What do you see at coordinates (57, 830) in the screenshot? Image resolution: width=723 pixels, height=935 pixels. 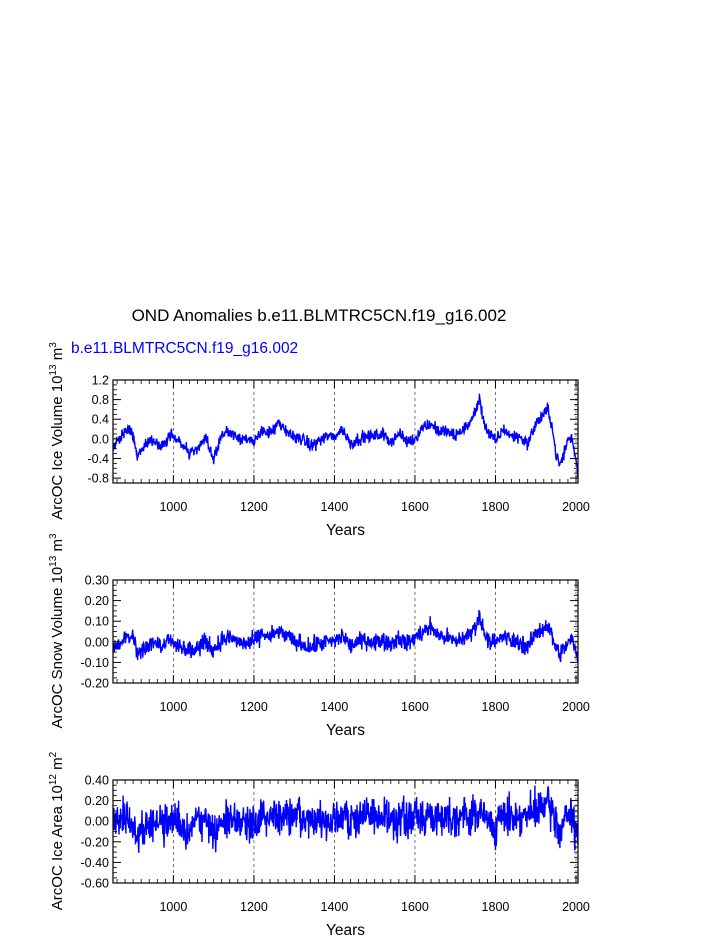 I see `y-axis-label: ArcOC Ice Area 1012 m2` at bounding box center [57, 830].